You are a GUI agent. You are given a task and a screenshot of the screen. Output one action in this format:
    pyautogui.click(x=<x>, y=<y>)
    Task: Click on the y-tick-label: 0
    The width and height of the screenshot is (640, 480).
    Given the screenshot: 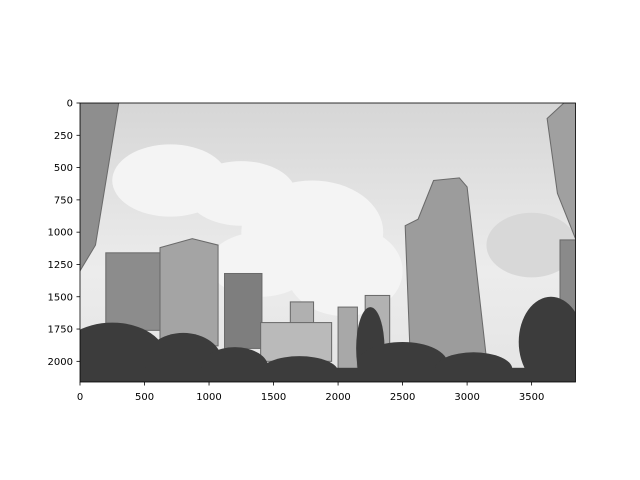 What is the action you would take?
    pyautogui.click(x=70, y=104)
    